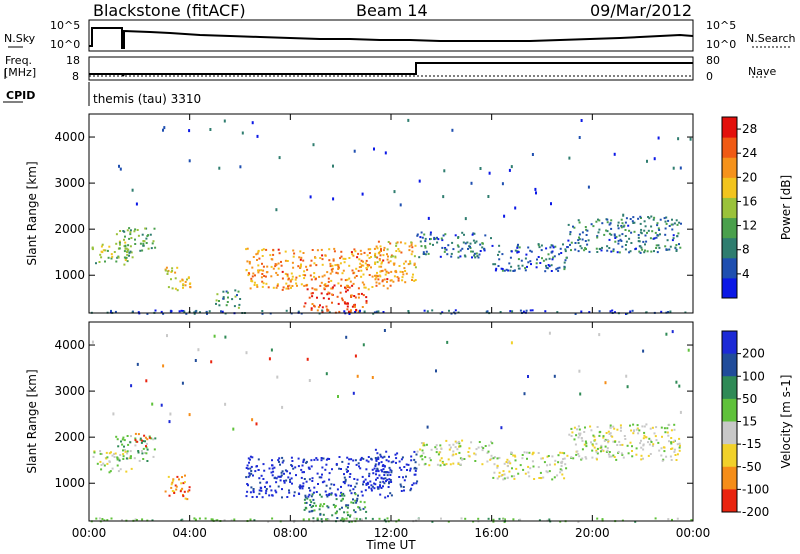 This screenshot has height=554, width=800. Describe the element at coordinates (746, 274) in the screenshot. I see `colorbar-tick-label: 4` at that location.